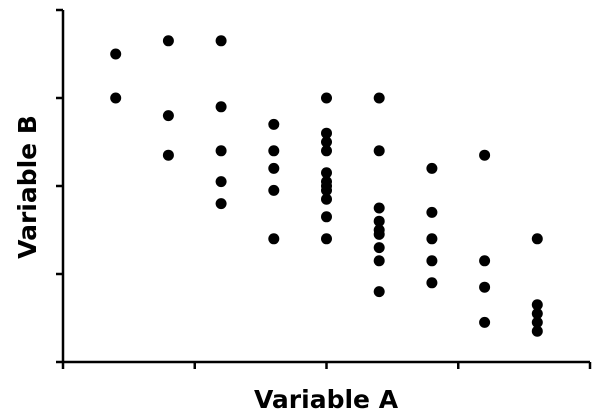  I want to click on x-axis-label: Variable A, so click(326, 399).